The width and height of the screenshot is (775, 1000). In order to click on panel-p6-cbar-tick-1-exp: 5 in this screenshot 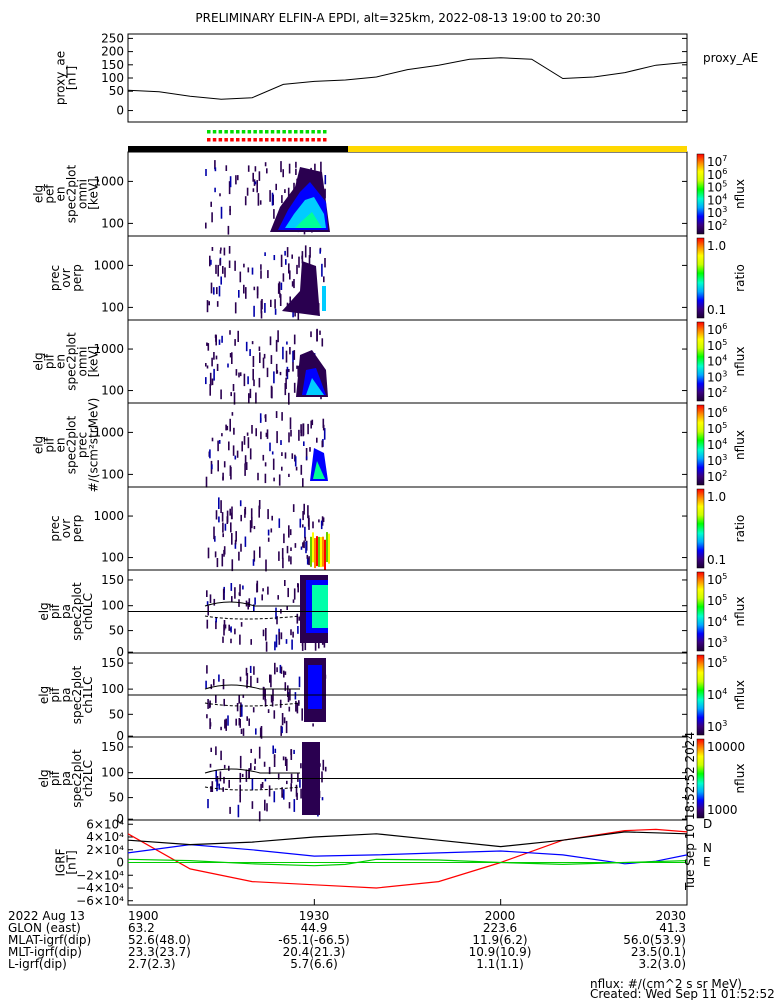, I will do `click(724, 597)`.